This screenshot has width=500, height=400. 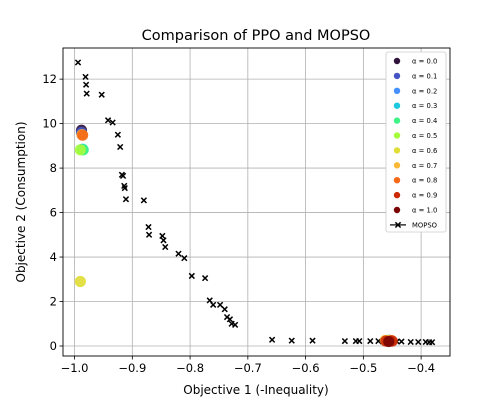 I want to click on legend-mopso-marker, so click(x=398, y=225).